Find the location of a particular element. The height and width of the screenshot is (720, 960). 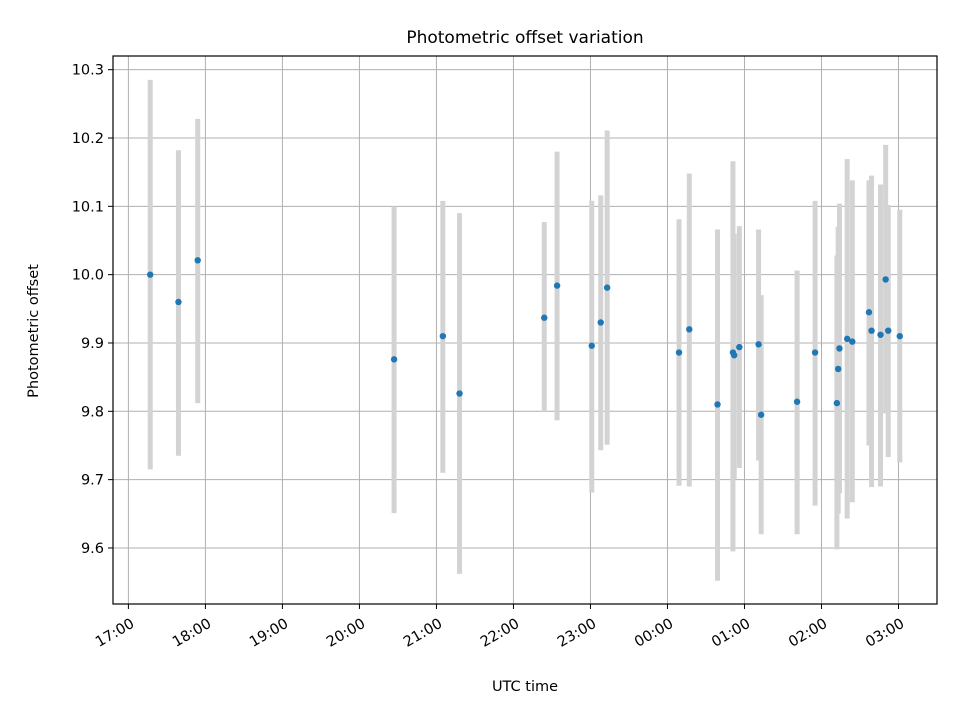

y-tick-label: 9.7 is located at coordinates (92, 481).